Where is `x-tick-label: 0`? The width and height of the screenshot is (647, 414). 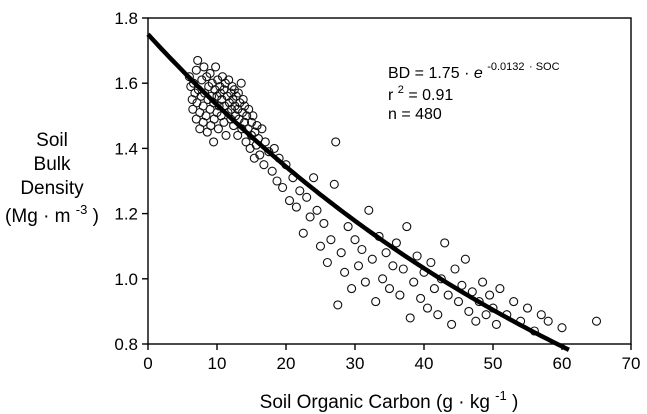 x-tick-label: 0 is located at coordinates (147, 363).